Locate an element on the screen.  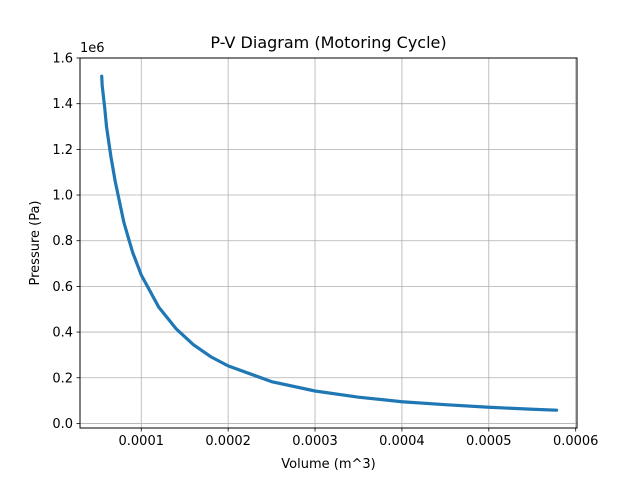
x-tick-label: 0.0001 is located at coordinates (142, 441).